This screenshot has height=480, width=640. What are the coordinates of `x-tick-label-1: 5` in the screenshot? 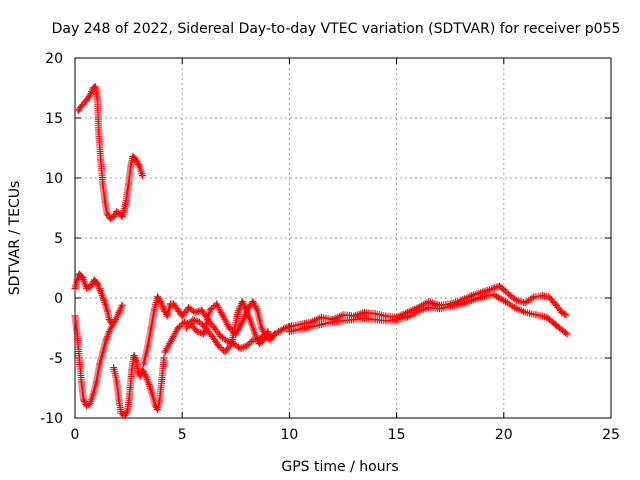 It's located at (182, 435).